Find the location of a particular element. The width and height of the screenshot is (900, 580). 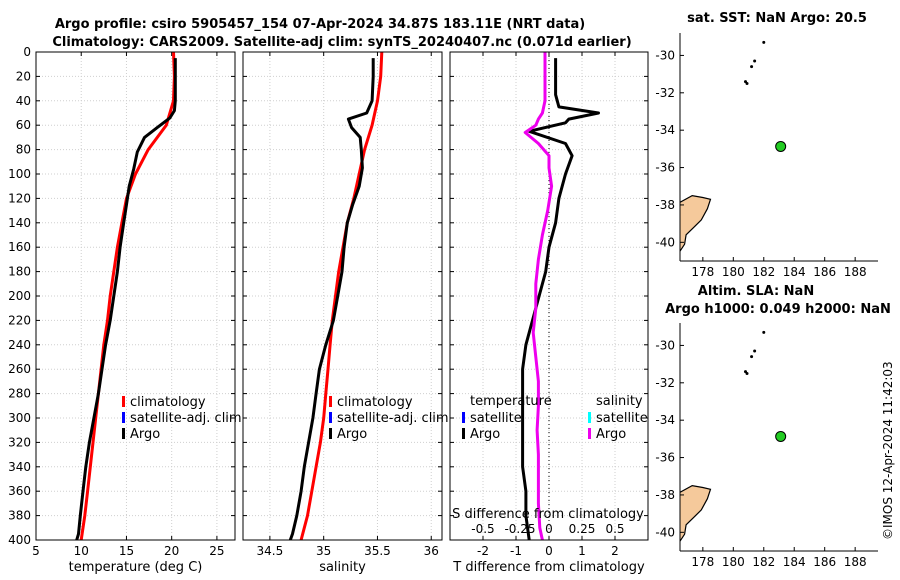

xtick-label: 1 is located at coordinates (582, 551).